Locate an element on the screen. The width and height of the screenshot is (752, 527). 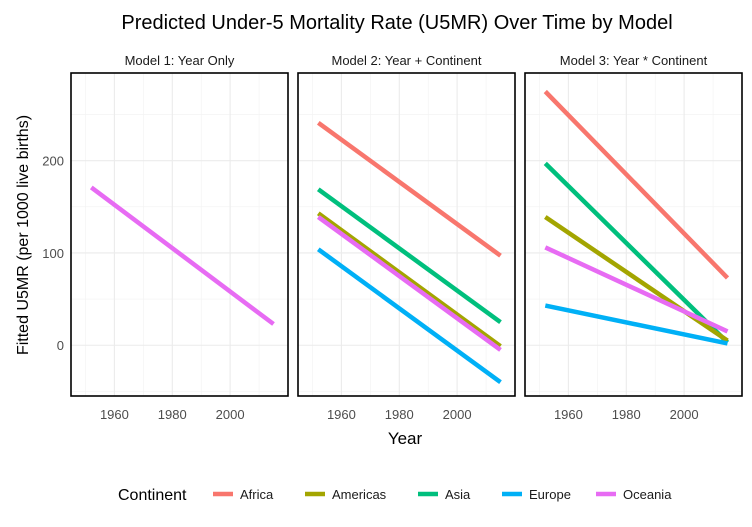
legend-label: Europe is located at coordinates (550, 494).